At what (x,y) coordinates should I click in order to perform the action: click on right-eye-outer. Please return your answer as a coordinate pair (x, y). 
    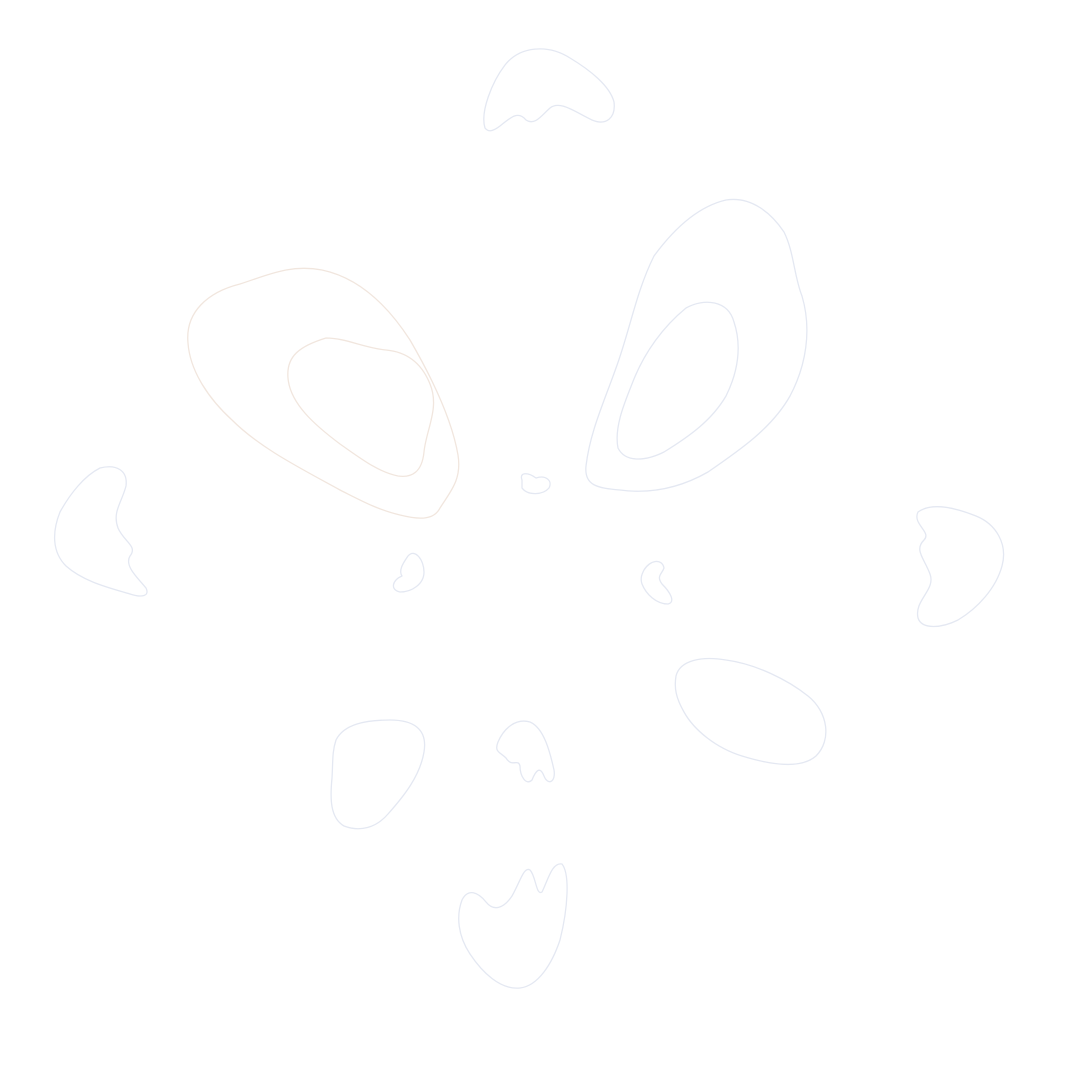
    Looking at the image, I should click on (696, 345).